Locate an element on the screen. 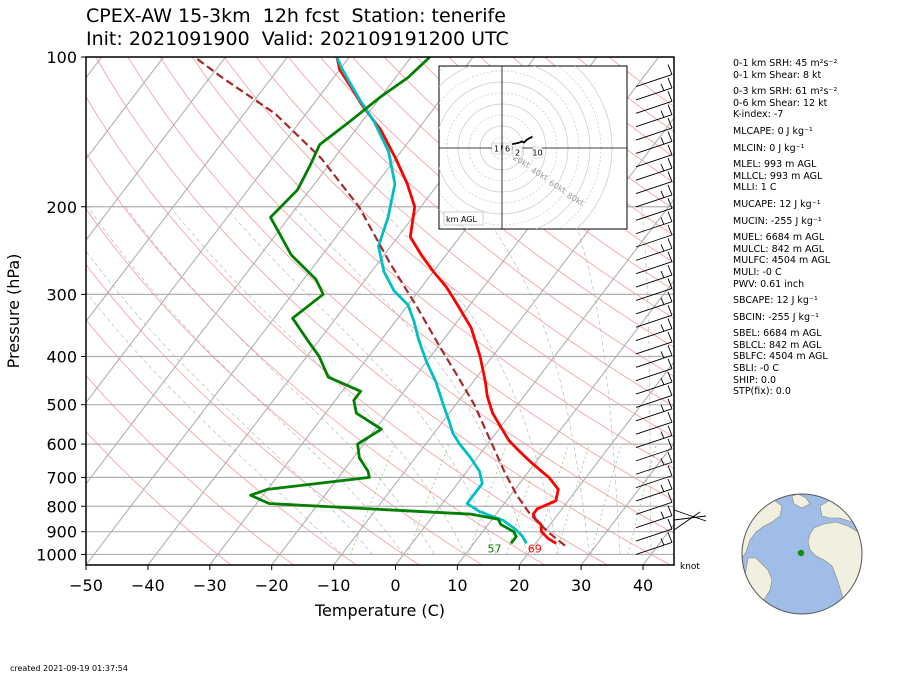  index-row: MLCIN: 0 J kg⁻¹ is located at coordinates (769, 148).